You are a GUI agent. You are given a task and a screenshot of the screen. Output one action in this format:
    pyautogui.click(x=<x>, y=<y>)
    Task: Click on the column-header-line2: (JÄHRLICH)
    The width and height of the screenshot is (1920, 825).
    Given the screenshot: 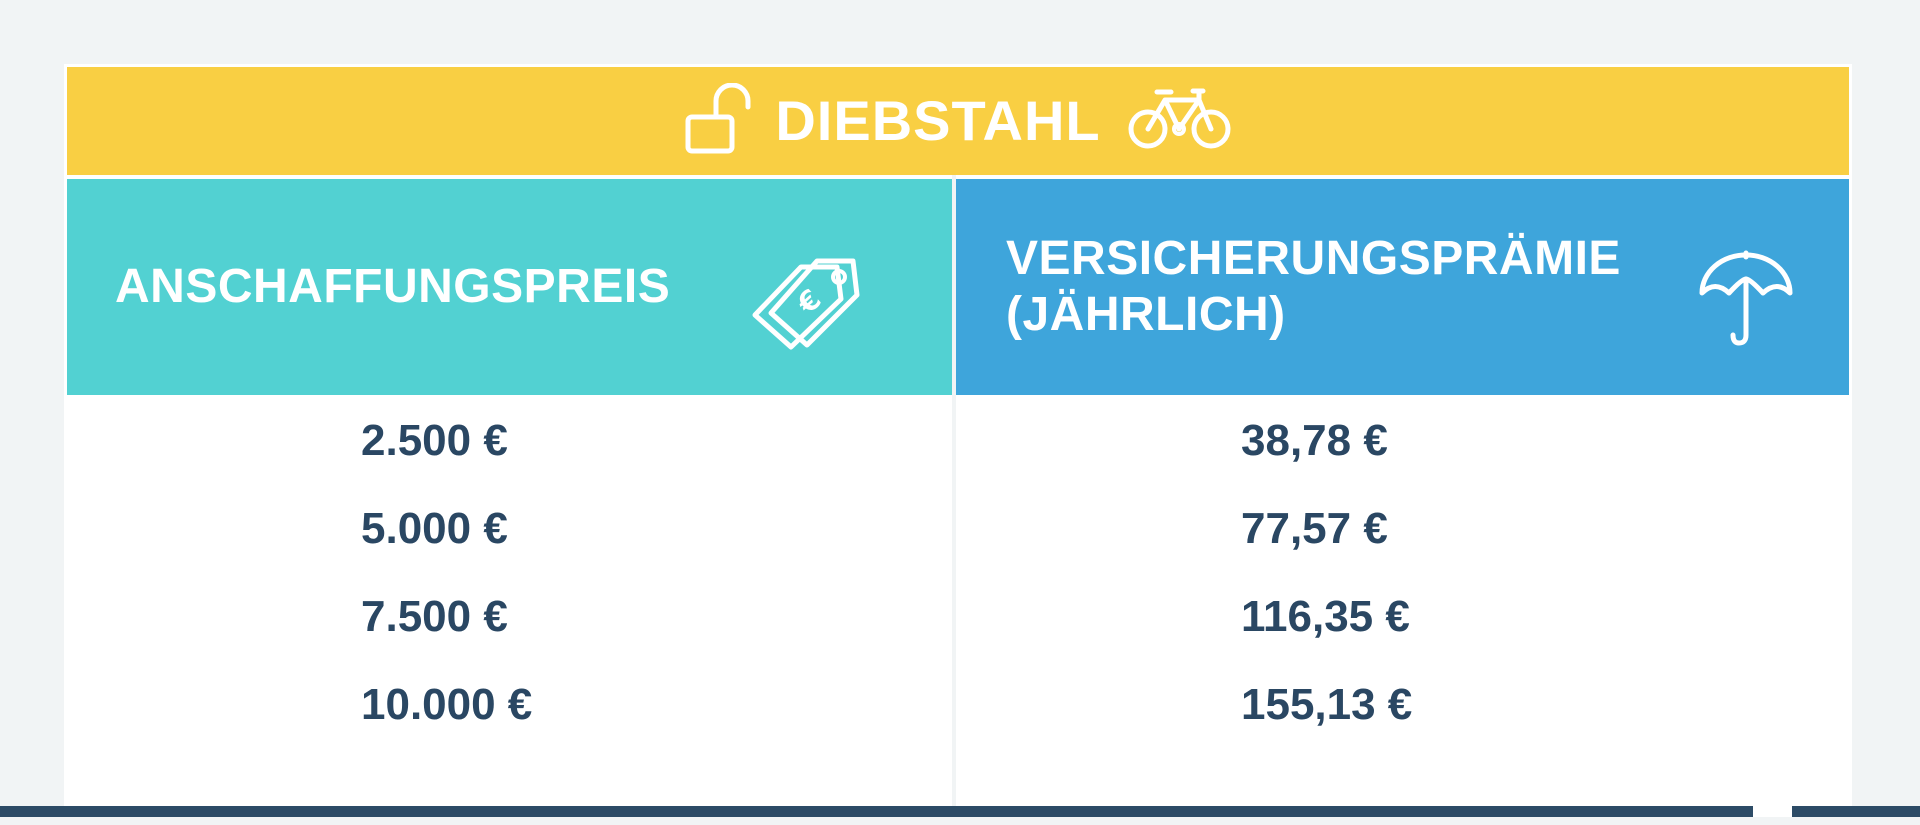 What is the action you would take?
    pyautogui.click(x=1146, y=314)
    